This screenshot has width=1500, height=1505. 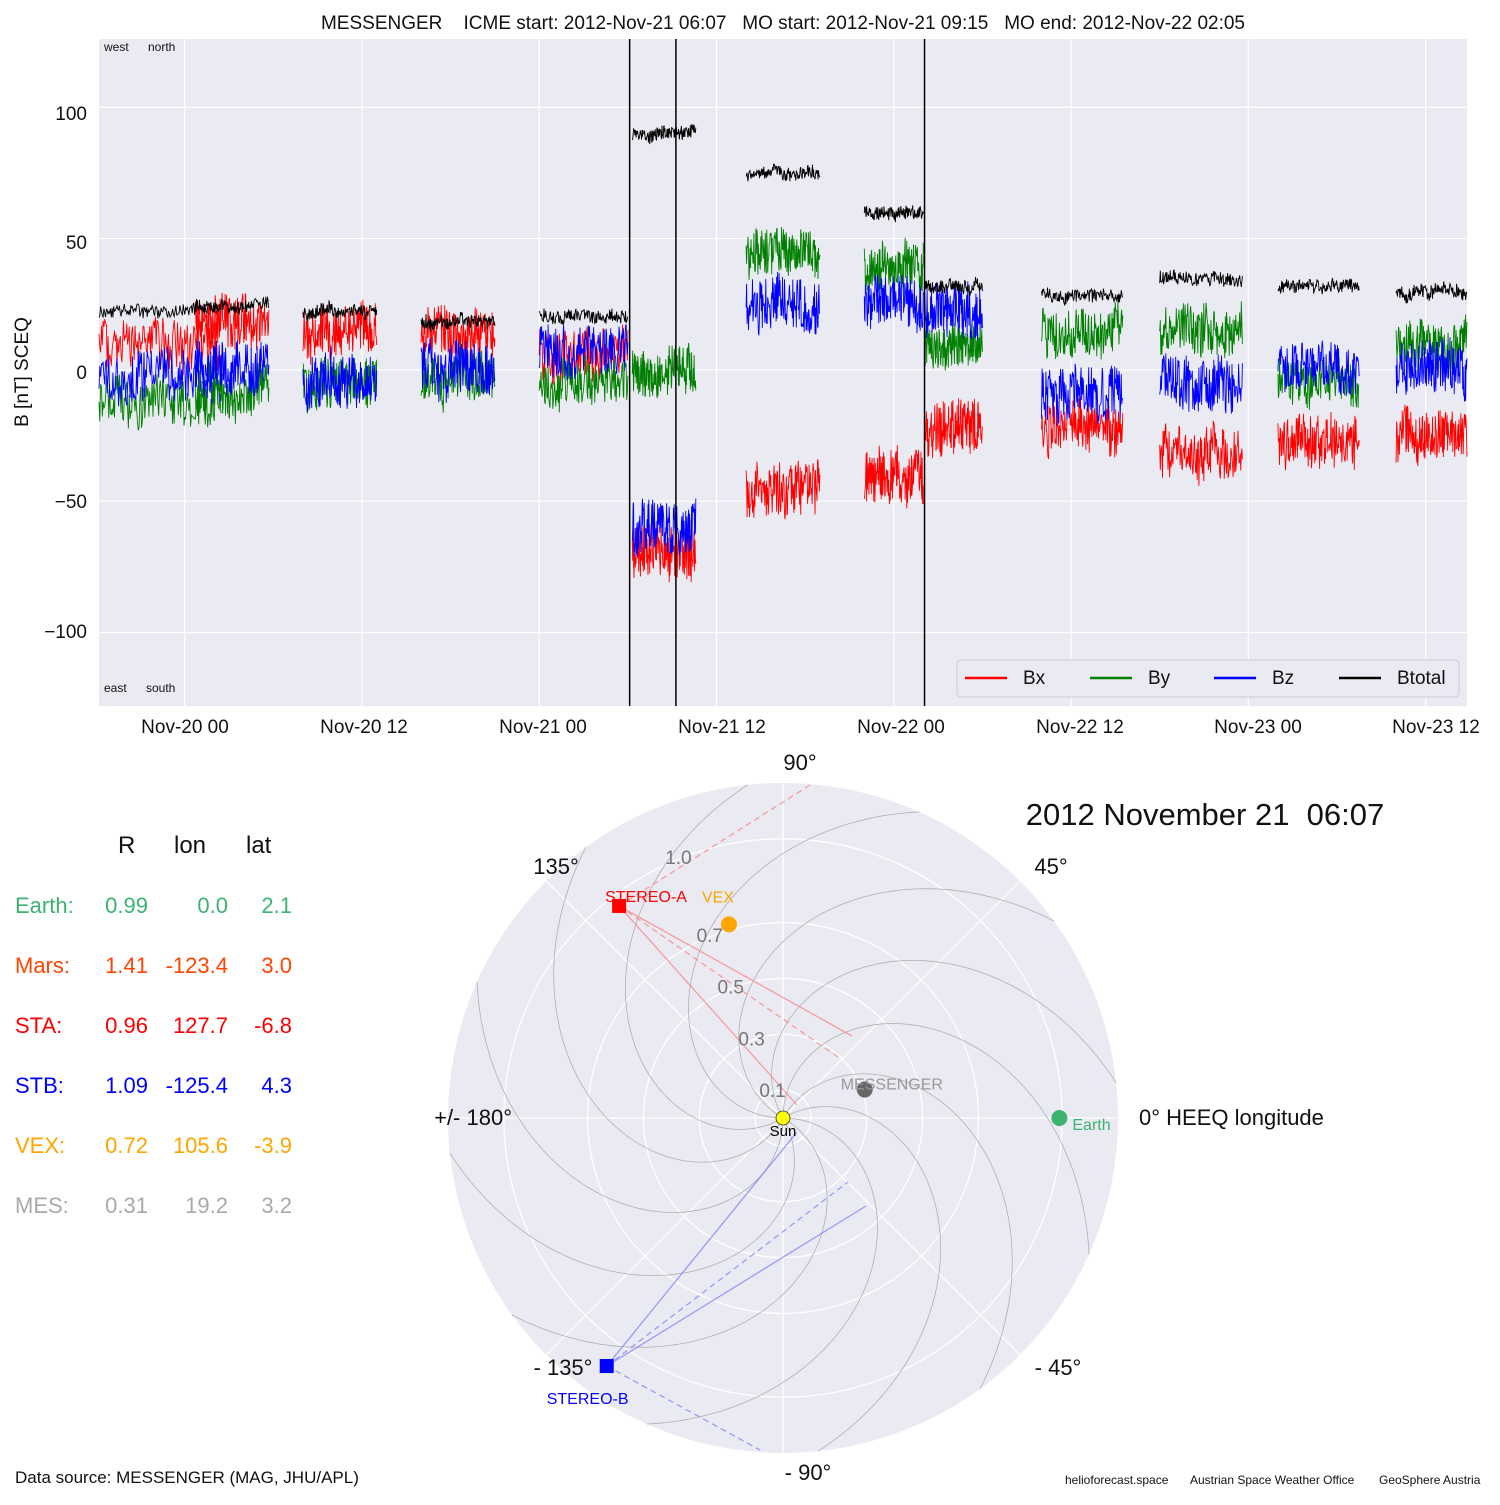 I want to click on angle-label-135: 135°, so click(x=556, y=866).